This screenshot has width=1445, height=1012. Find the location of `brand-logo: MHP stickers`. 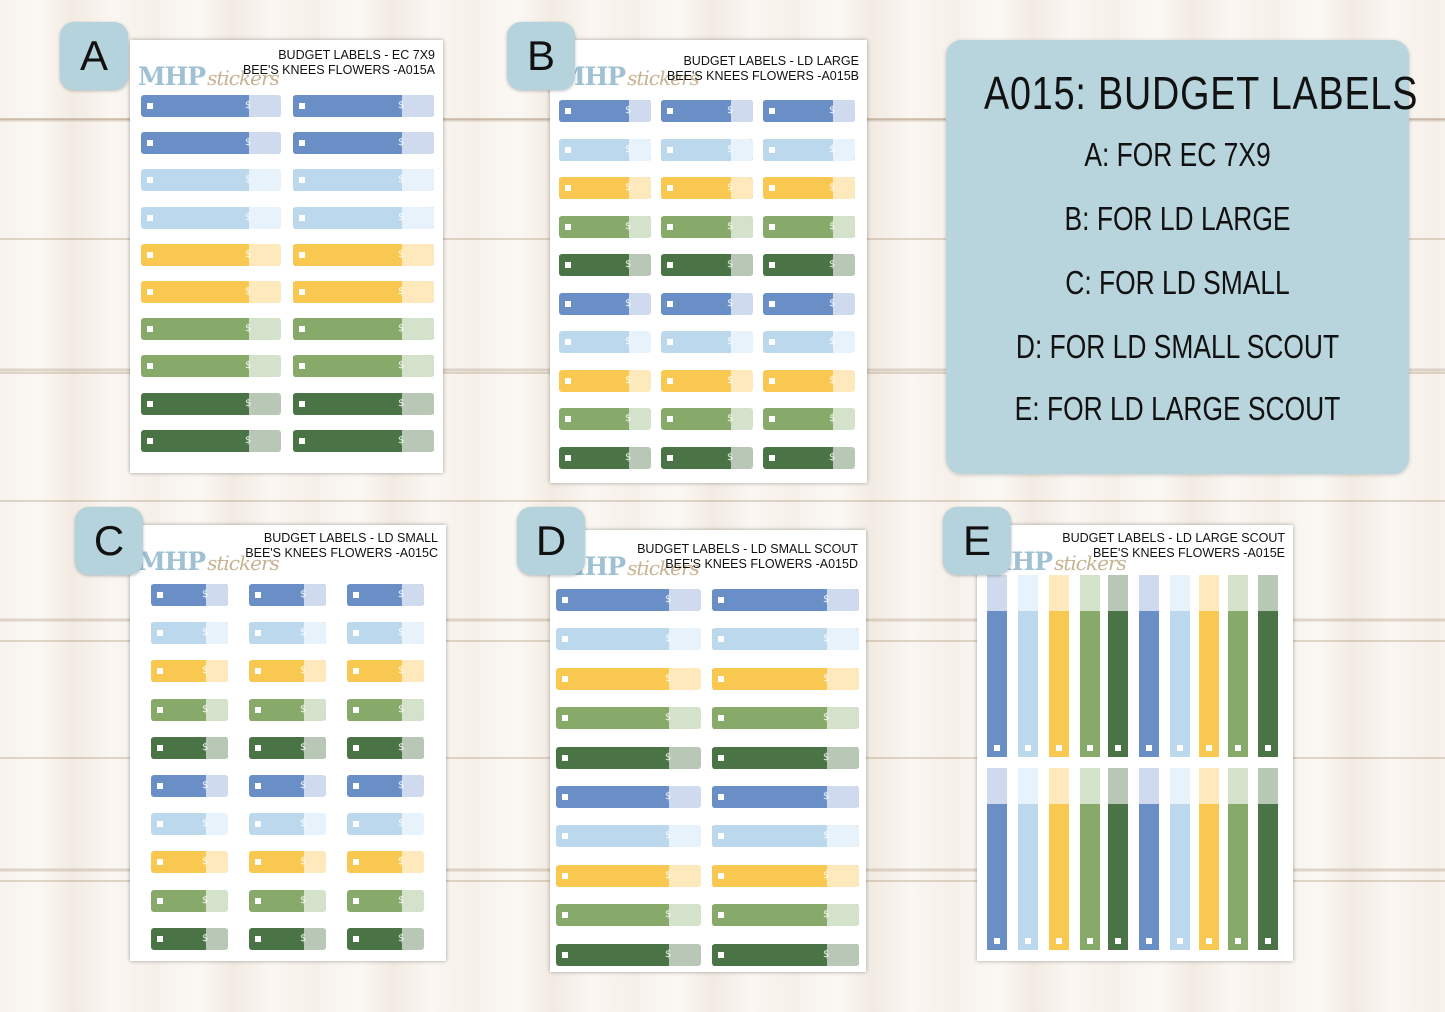

brand-logo: MHP stickers is located at coordinates (209, 76).